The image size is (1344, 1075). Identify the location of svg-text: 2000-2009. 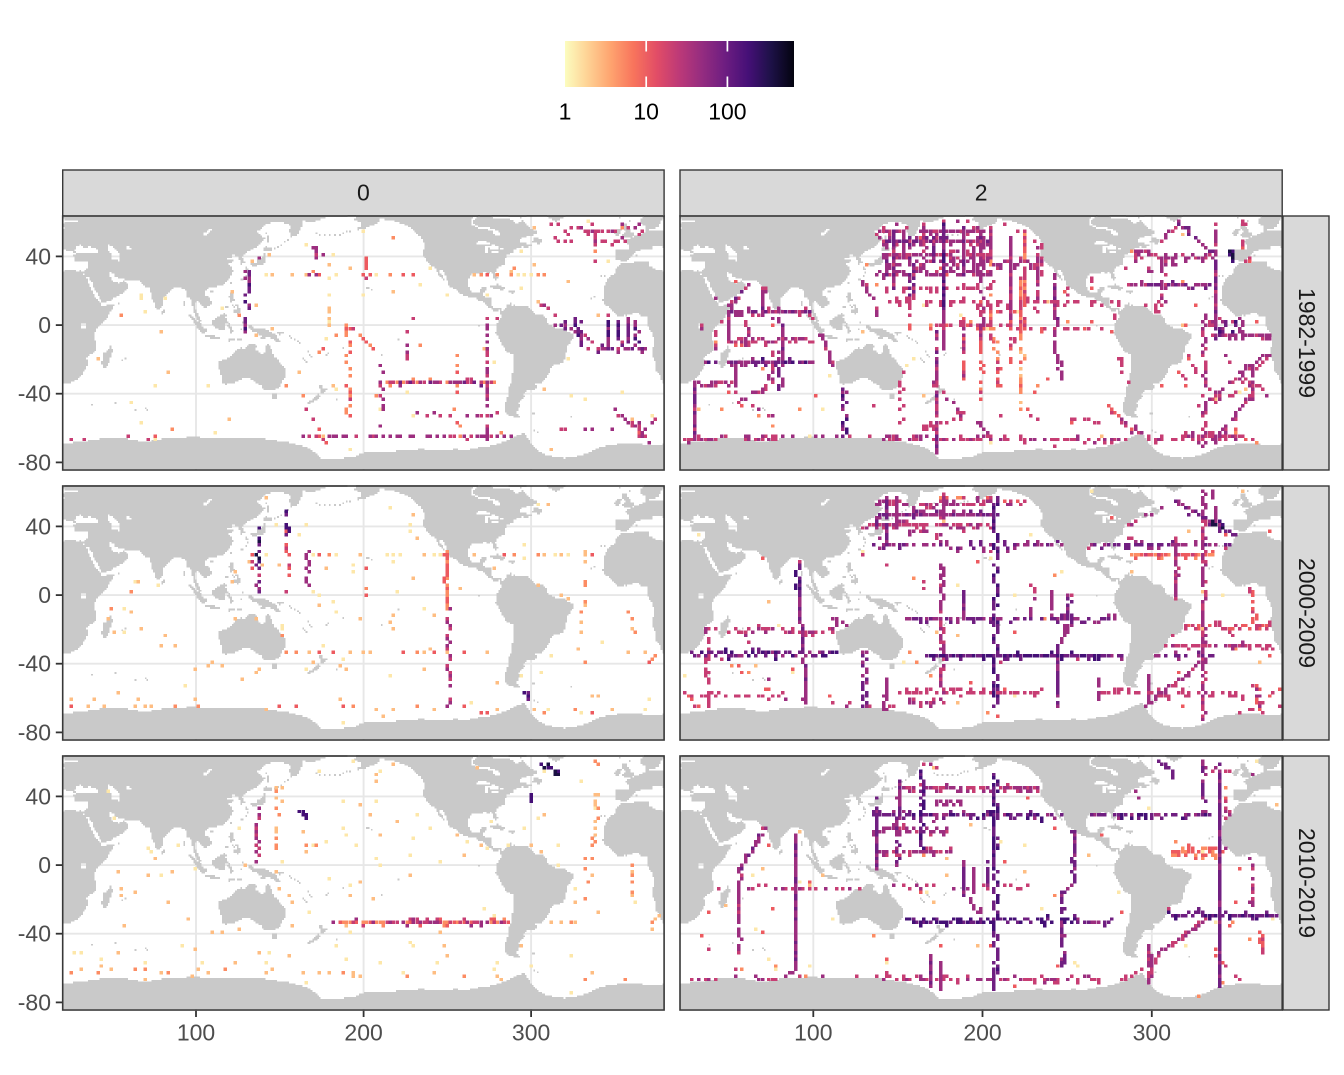
(1307, 613).